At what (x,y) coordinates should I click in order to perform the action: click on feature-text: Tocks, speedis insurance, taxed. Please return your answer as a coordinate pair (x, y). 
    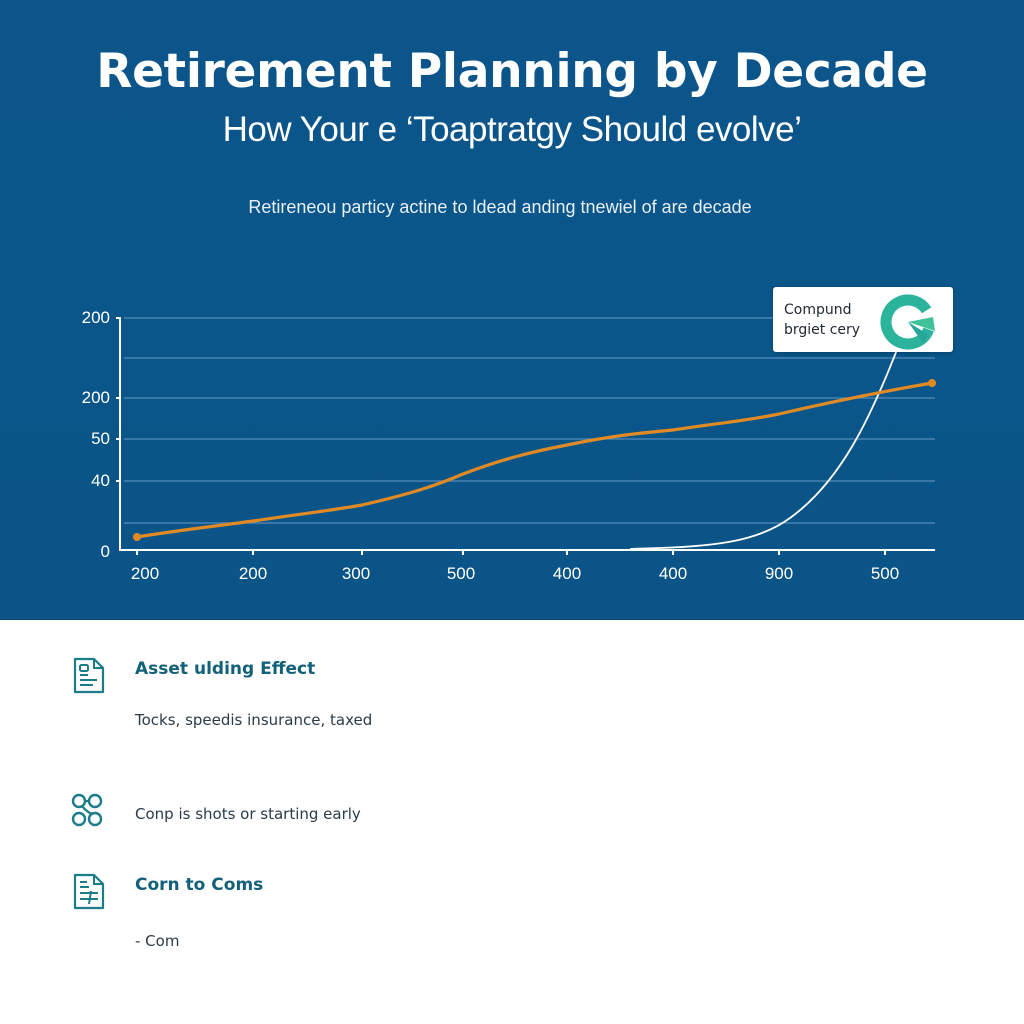
    Looking at the image, I should click on (254, 720).